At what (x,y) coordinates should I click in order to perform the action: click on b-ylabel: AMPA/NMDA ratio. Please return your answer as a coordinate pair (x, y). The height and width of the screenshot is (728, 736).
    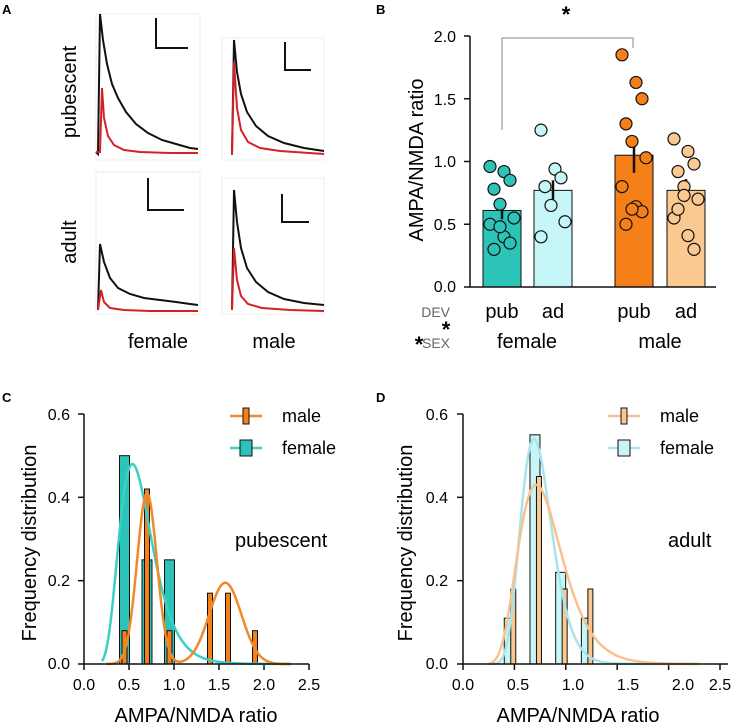
    Looking at the image, I should click on (417, 160).